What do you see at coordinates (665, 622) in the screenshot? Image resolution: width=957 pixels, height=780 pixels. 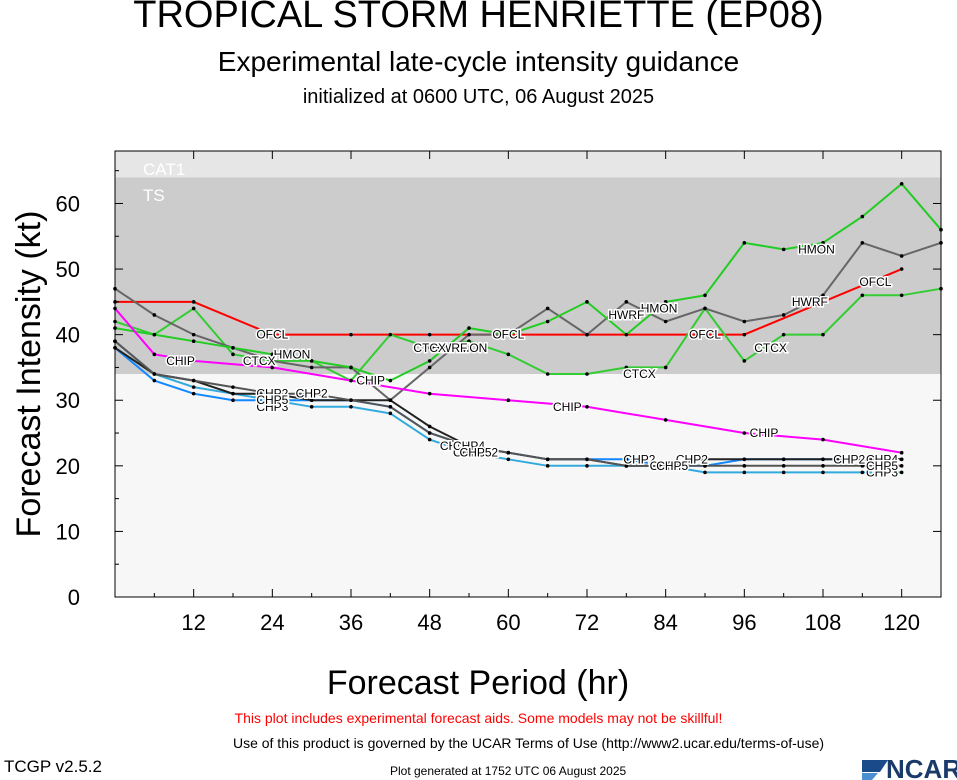 I see `x-tick-label: 84` at bounding box center [665, 622].